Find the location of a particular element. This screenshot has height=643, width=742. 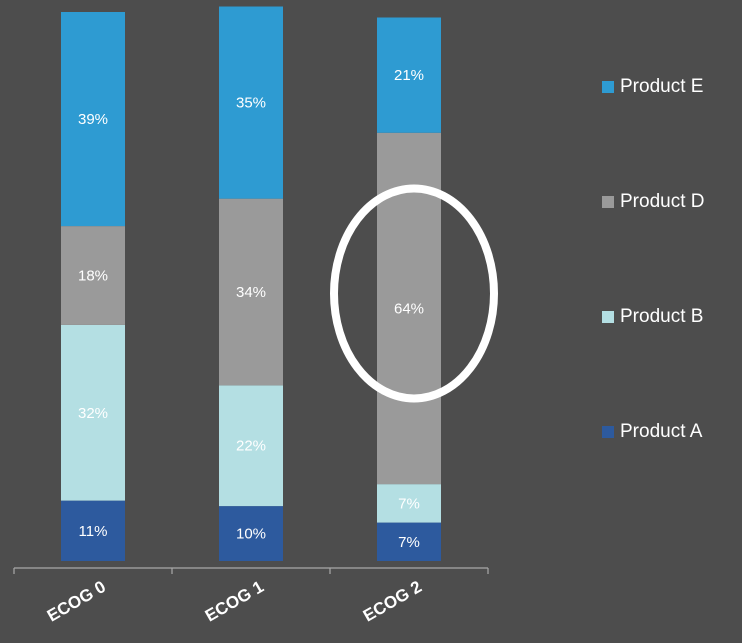

x-tick-label-ecog-0: ECOG 0 is located at coordinates (76, 601).